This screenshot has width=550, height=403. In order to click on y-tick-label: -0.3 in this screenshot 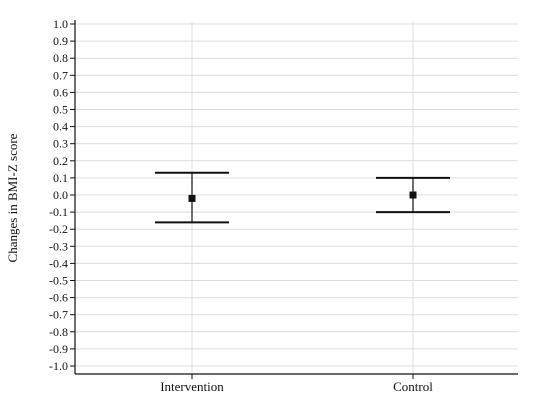, I will do `click(58, 246)`.